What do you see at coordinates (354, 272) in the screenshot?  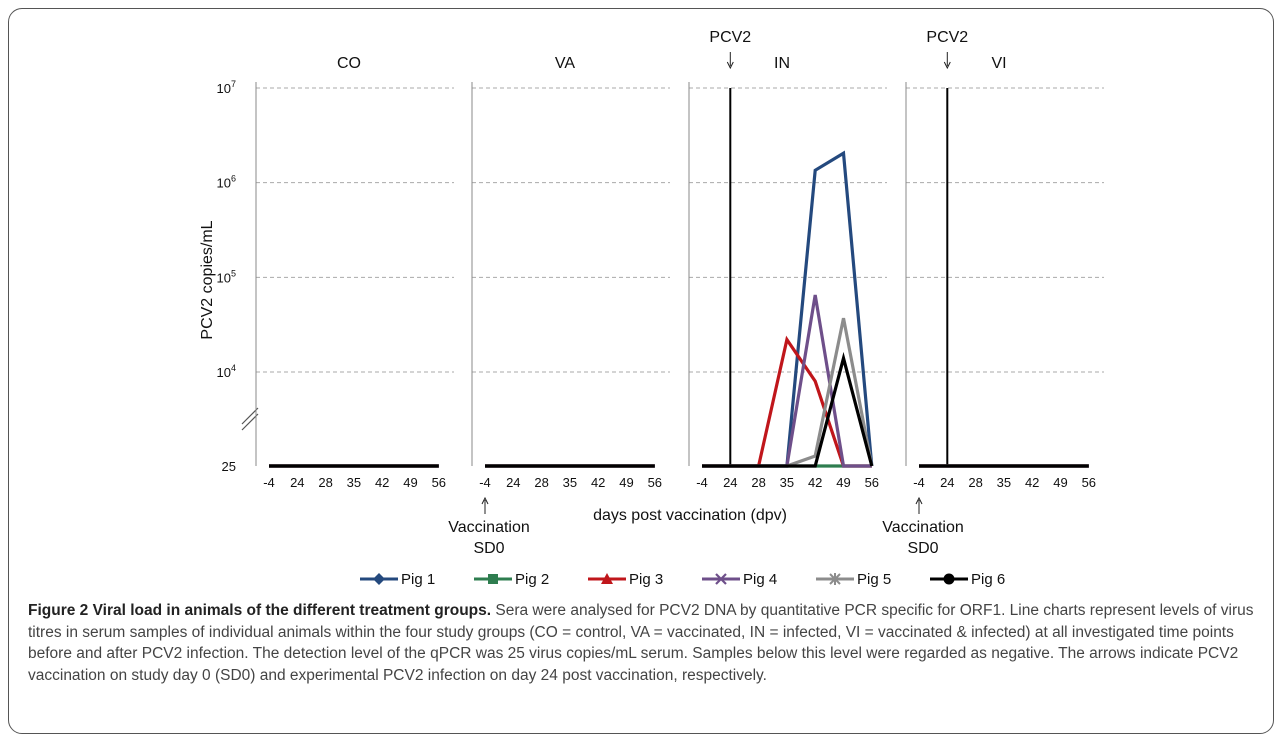 I see `panel-co: CO -4 24 28 35 42 49 56` at bounding box center [354, 272].